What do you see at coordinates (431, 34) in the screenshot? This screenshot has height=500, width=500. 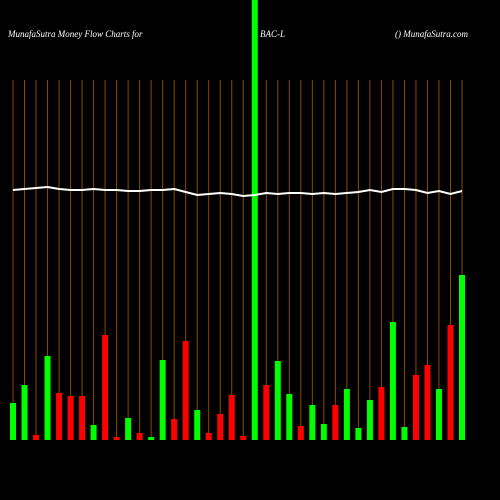 I see `source: () MunafaSutra.com` at bounding box center [431, 34].